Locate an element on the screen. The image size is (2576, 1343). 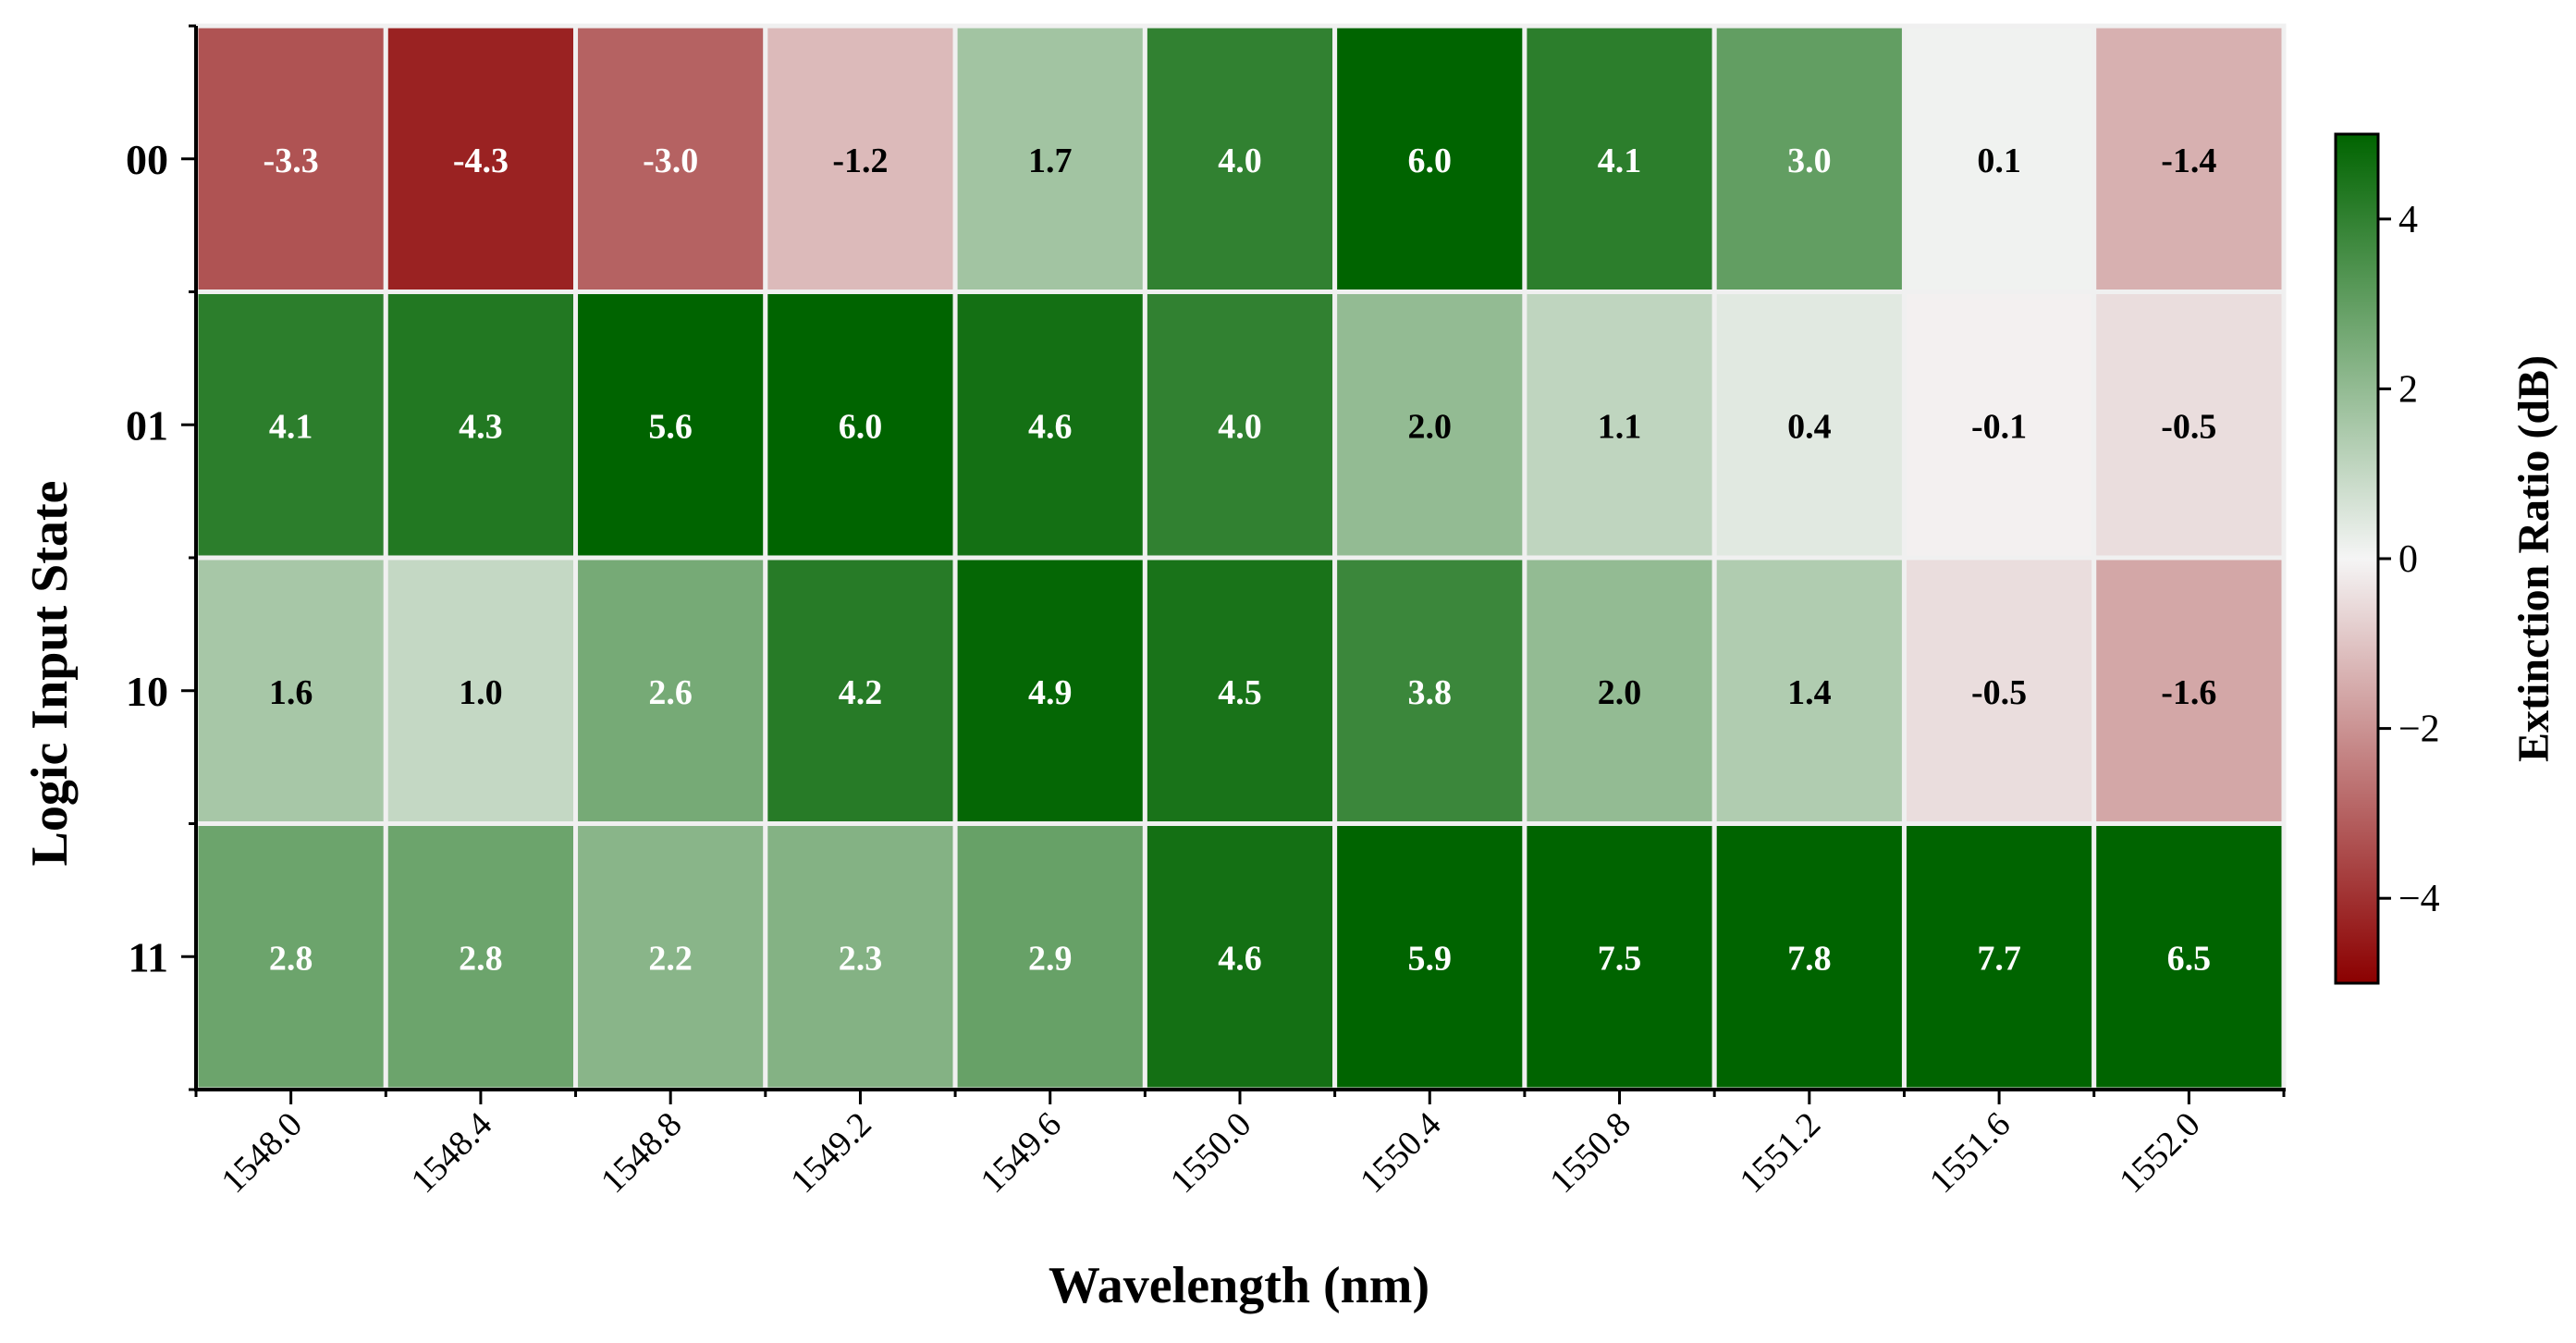
cell-value-label: 2.2 is located at coordinates (670, 959).